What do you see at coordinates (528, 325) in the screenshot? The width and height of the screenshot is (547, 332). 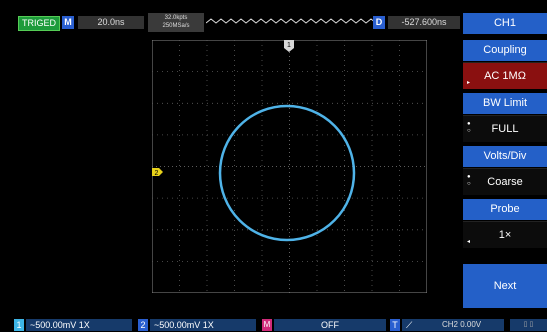 I see `status-icons: ▯ ▯` at bounding box center [528, 325].